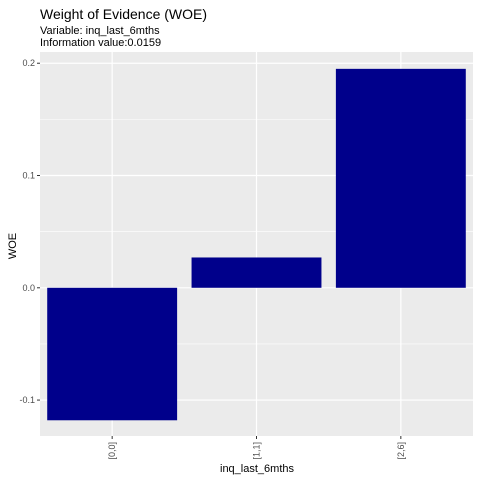 The height and width of the screenshot is (480, 480). What do you see at coordinates (257, 451) in the screenshot?
I see `x-tick-label: [1,1]` at bounding box center [257, 451].